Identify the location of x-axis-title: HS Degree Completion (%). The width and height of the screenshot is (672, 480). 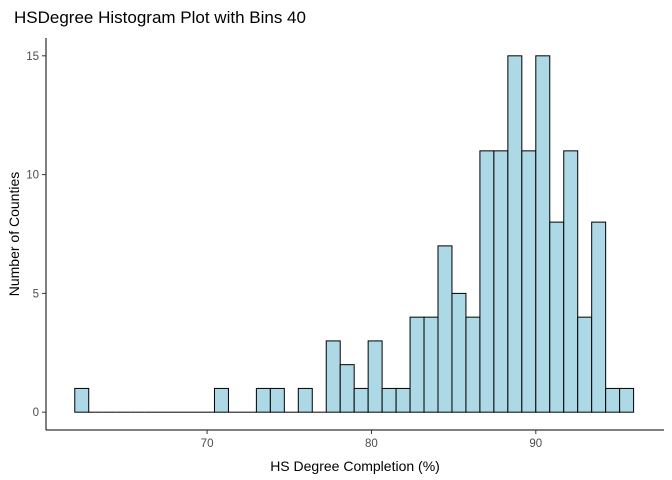
(355, 466).